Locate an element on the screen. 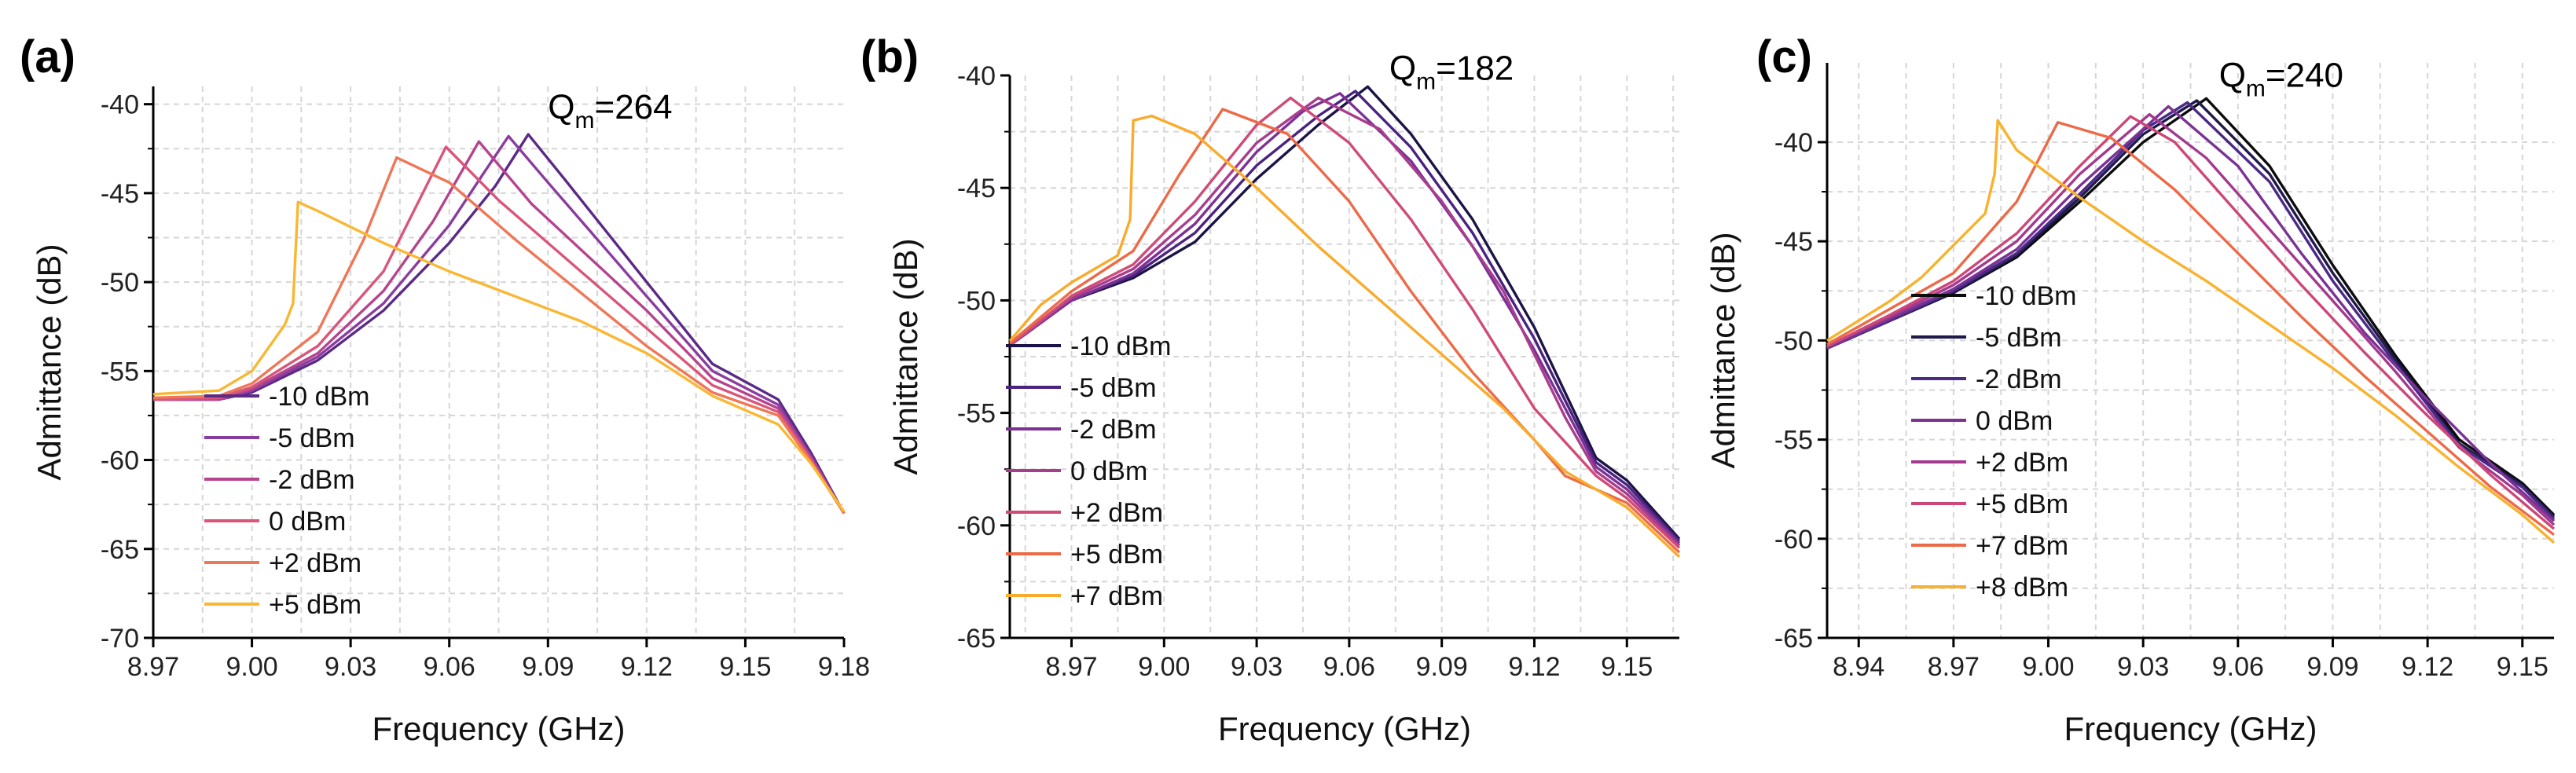 The height and width of the screenshot is (773, 2576). x-tick-label: 9.18 is located at coordinates (844, 667).